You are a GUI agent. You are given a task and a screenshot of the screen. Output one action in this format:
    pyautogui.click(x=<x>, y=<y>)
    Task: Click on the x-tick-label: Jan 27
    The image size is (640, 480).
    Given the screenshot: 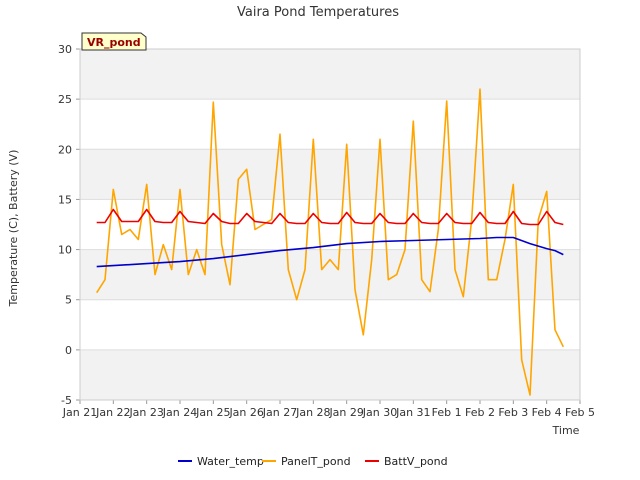 What is the action you would take?
    pyautogui.click(x=279, y=412)
    